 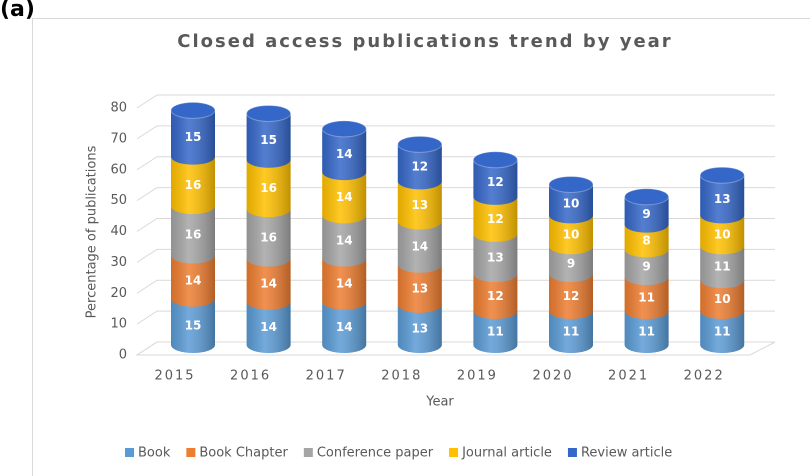 What do you see at coordinates (250, 376) in the screenshot?
I see `x-tick-label: 2016` at bounding box center [250, 376].